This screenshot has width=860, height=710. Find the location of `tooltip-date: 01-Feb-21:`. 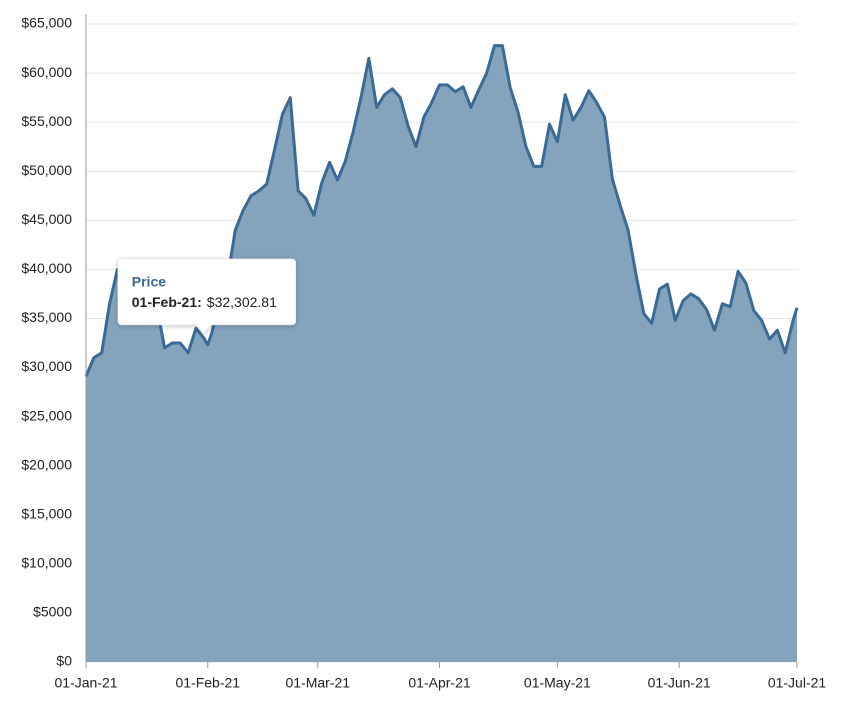

tooltip-date: 01-Feb-21: is located at coordinates (167, 302).